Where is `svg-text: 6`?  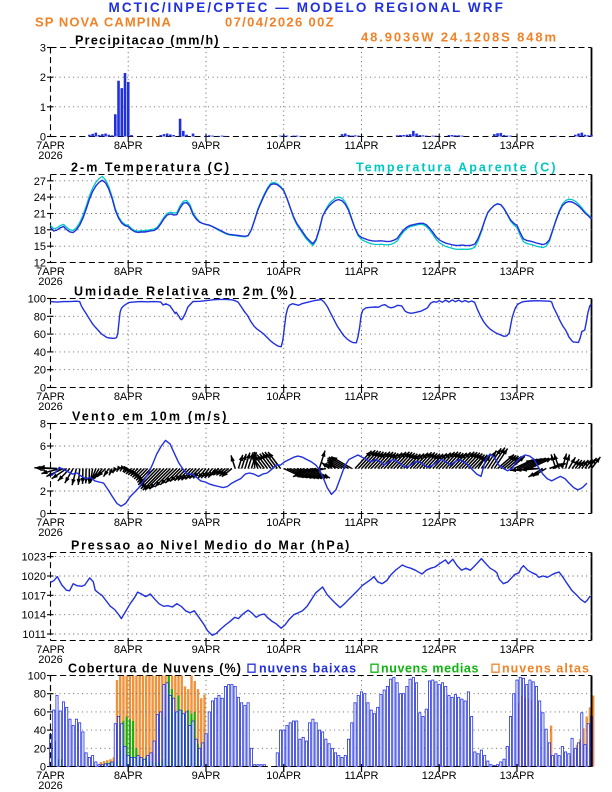
svg-text: 6 is located at coordinates (43, 447).